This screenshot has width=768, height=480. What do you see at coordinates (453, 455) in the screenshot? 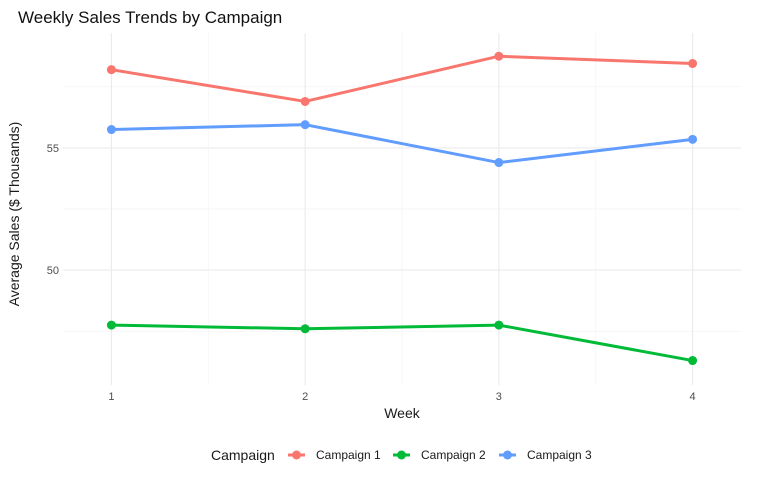
I see `legend-label: Campaign 2` at bounding box center [453, 455].